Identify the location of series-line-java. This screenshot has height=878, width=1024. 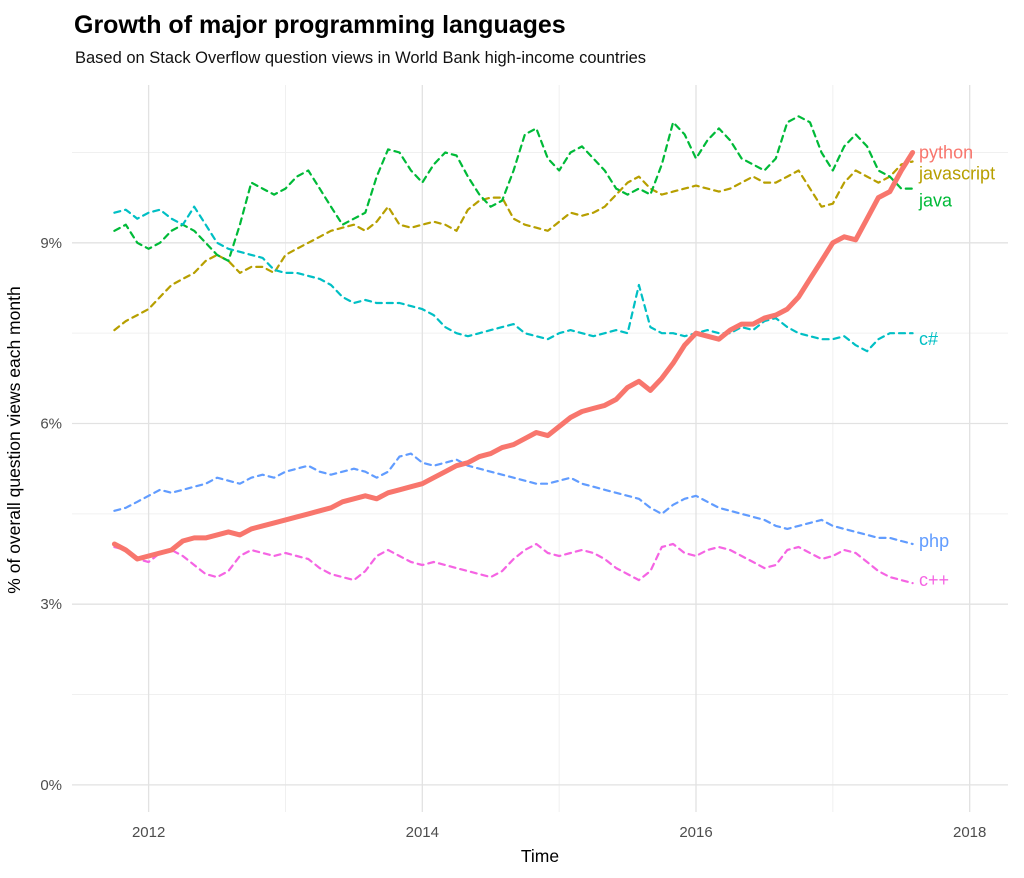
(513, 188).